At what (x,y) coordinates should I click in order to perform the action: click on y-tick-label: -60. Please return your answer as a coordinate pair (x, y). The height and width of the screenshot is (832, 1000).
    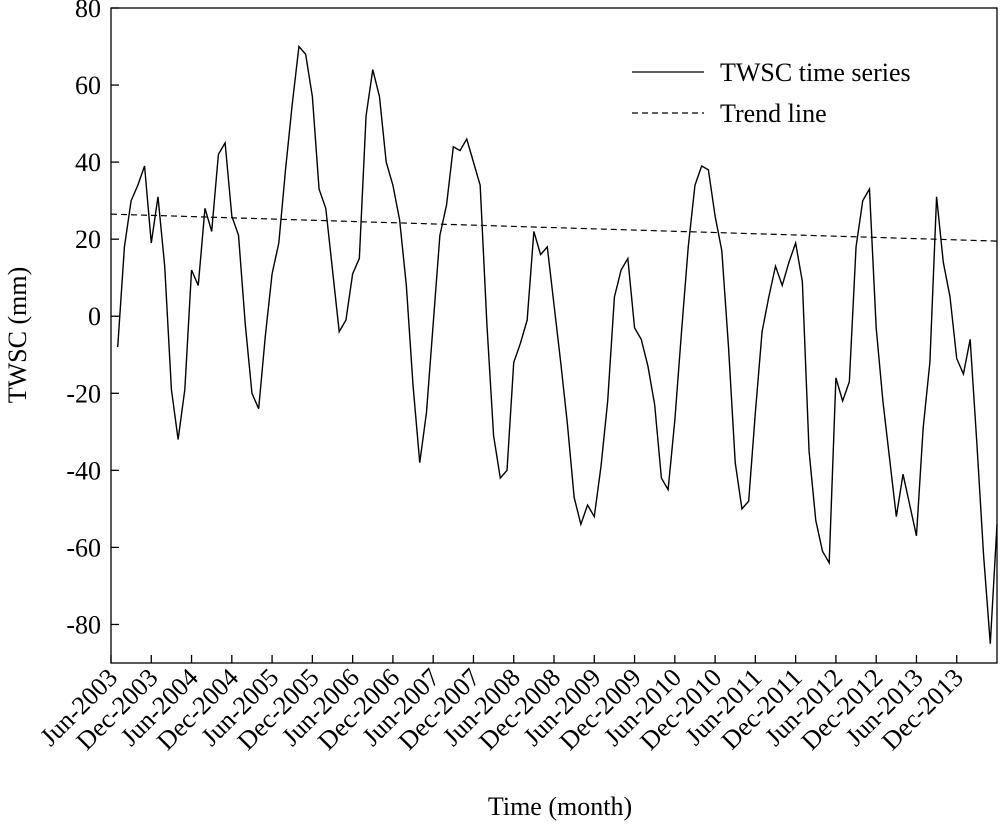
    Looking at the image, I should click on (83, 547).